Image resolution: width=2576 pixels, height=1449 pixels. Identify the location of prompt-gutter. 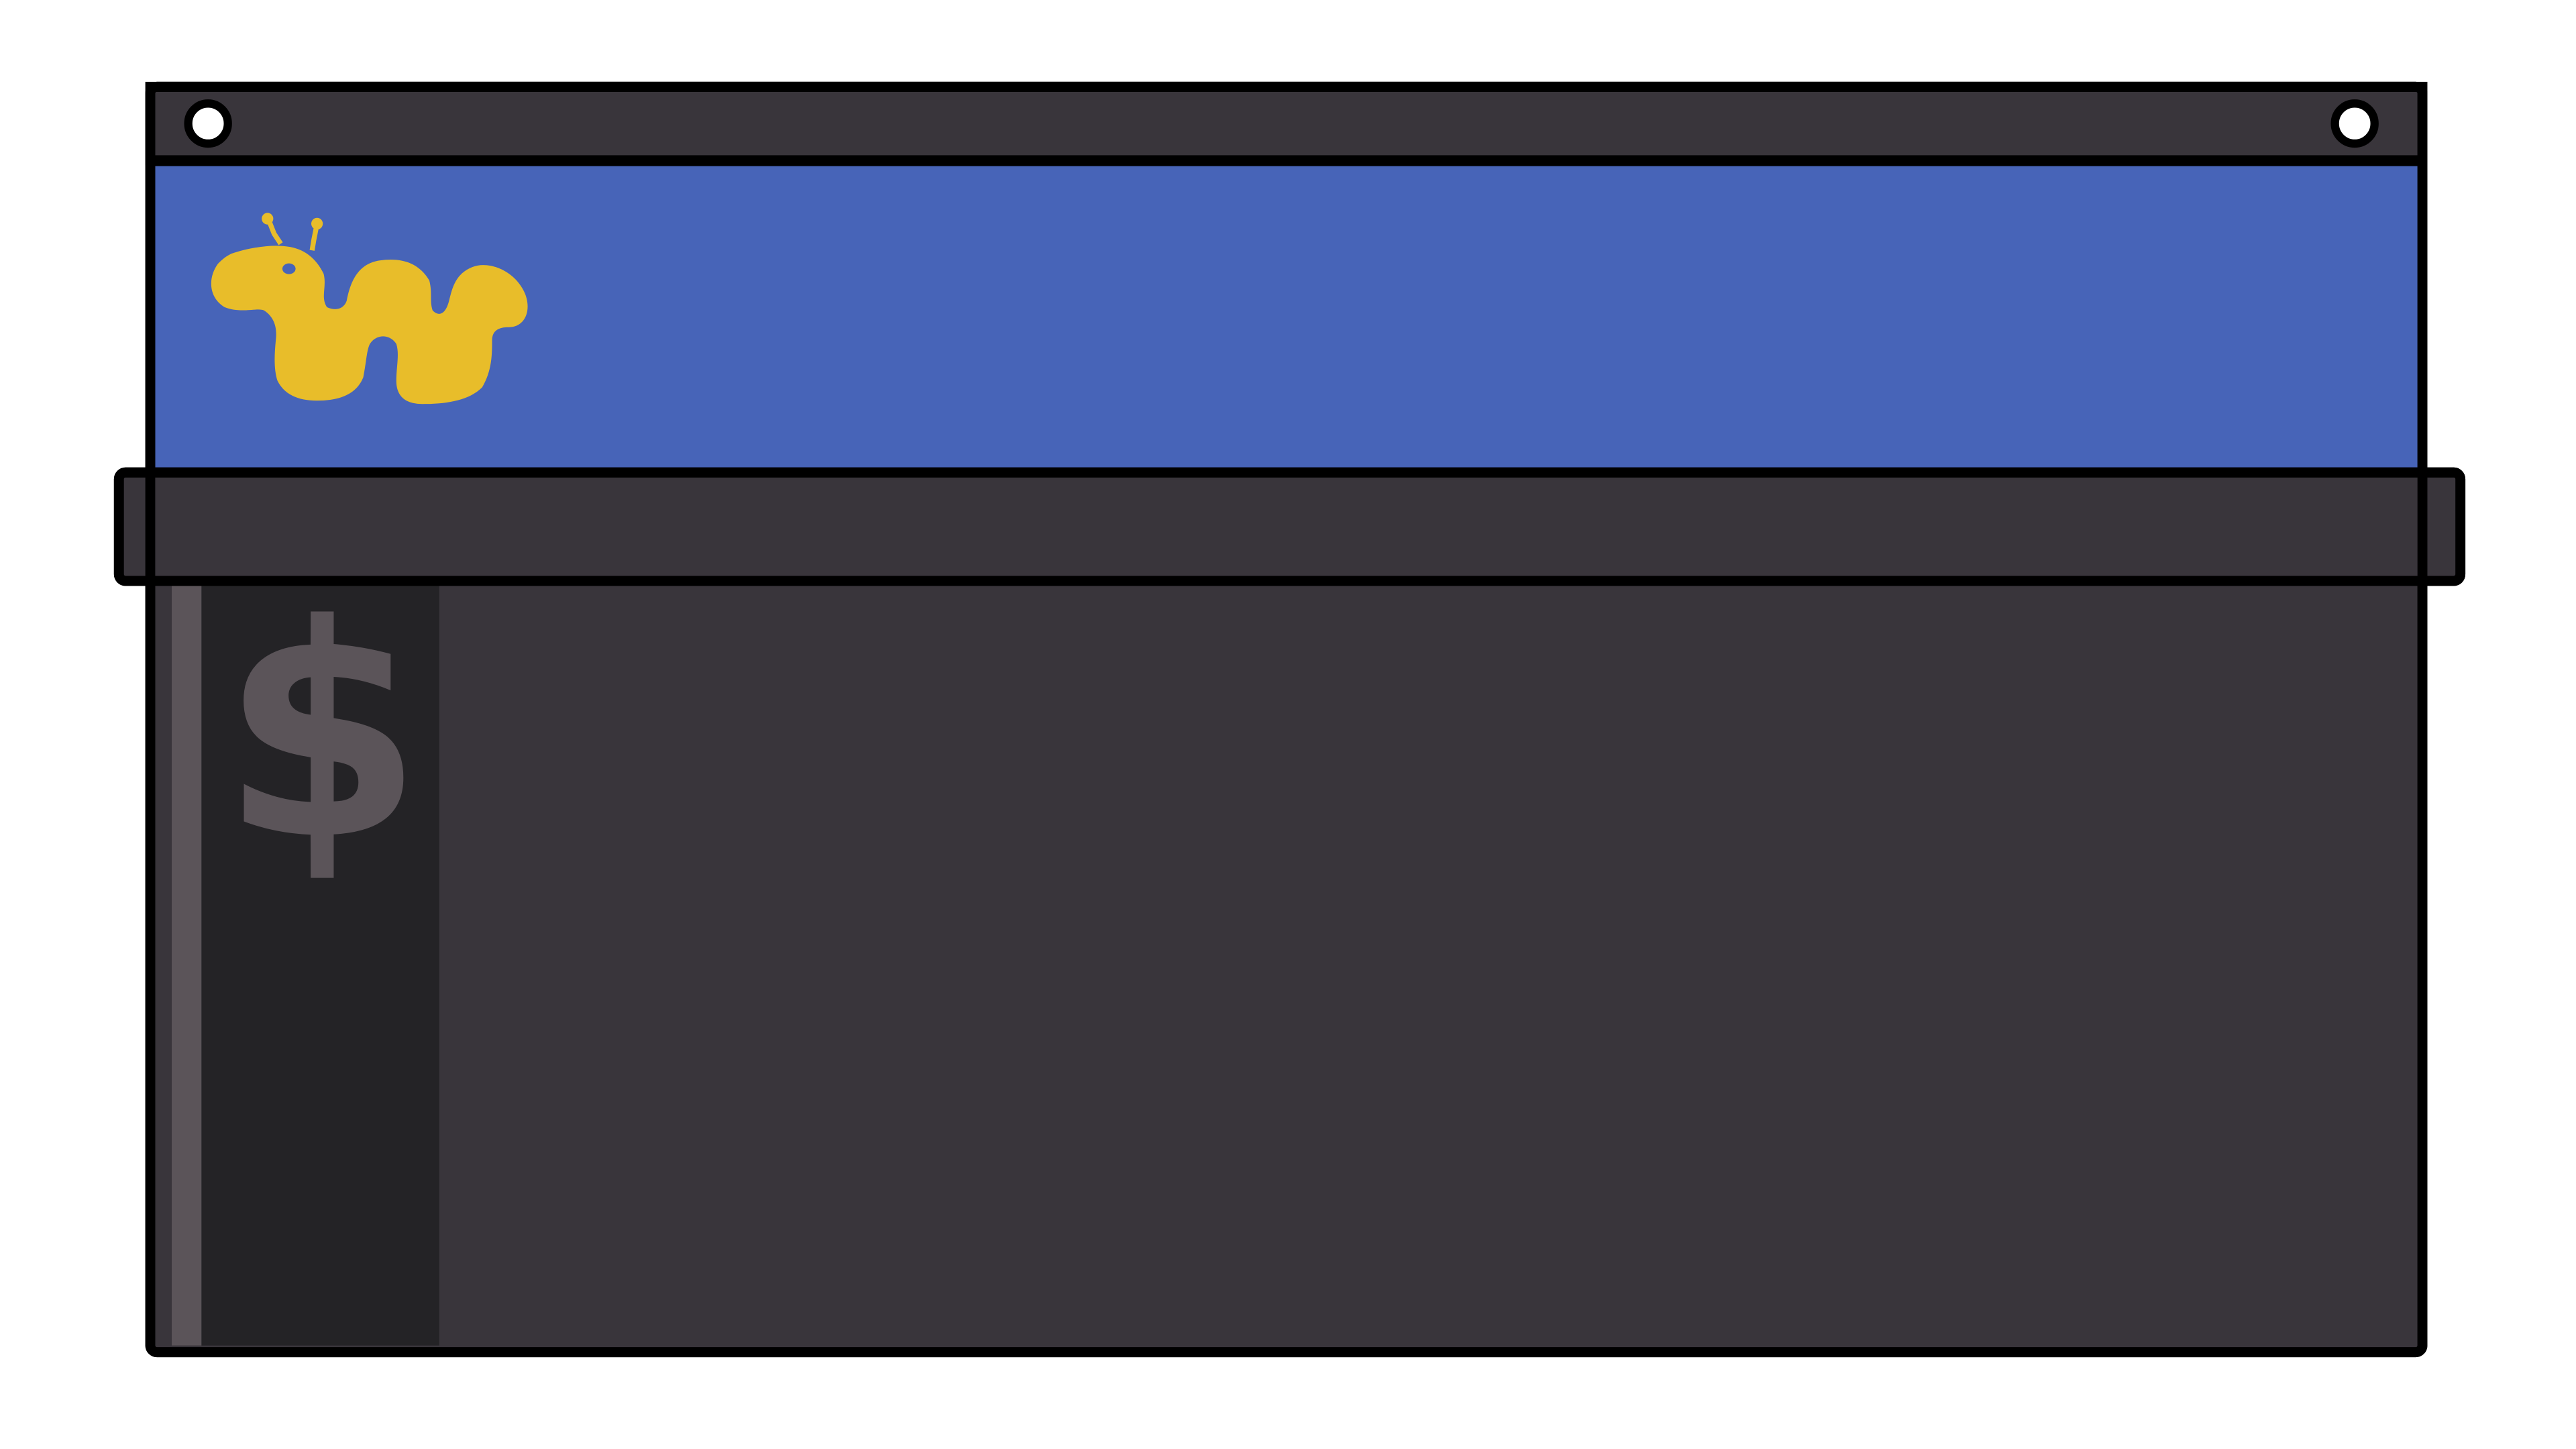
(305, 966).